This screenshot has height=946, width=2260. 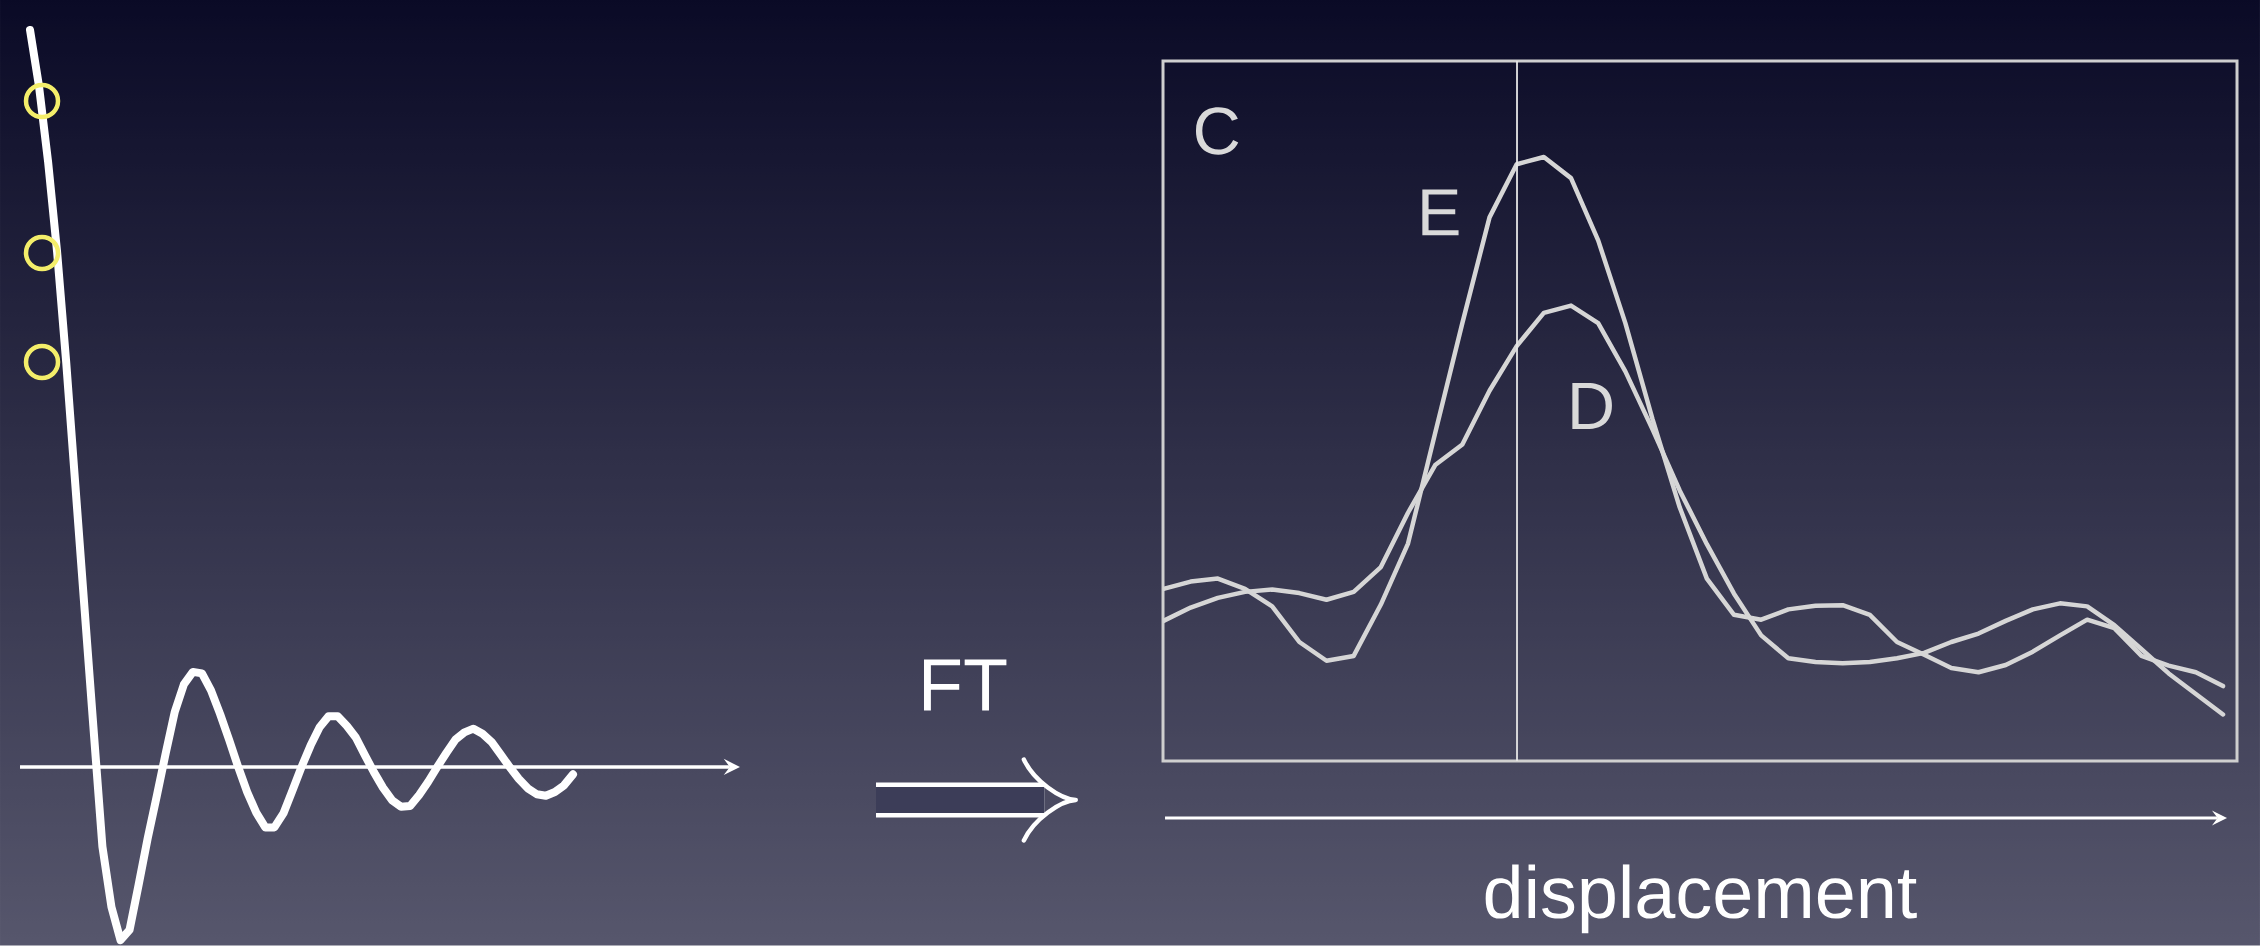 I want to click on x-axis-title: displacement, so click(x=1701, y=899).